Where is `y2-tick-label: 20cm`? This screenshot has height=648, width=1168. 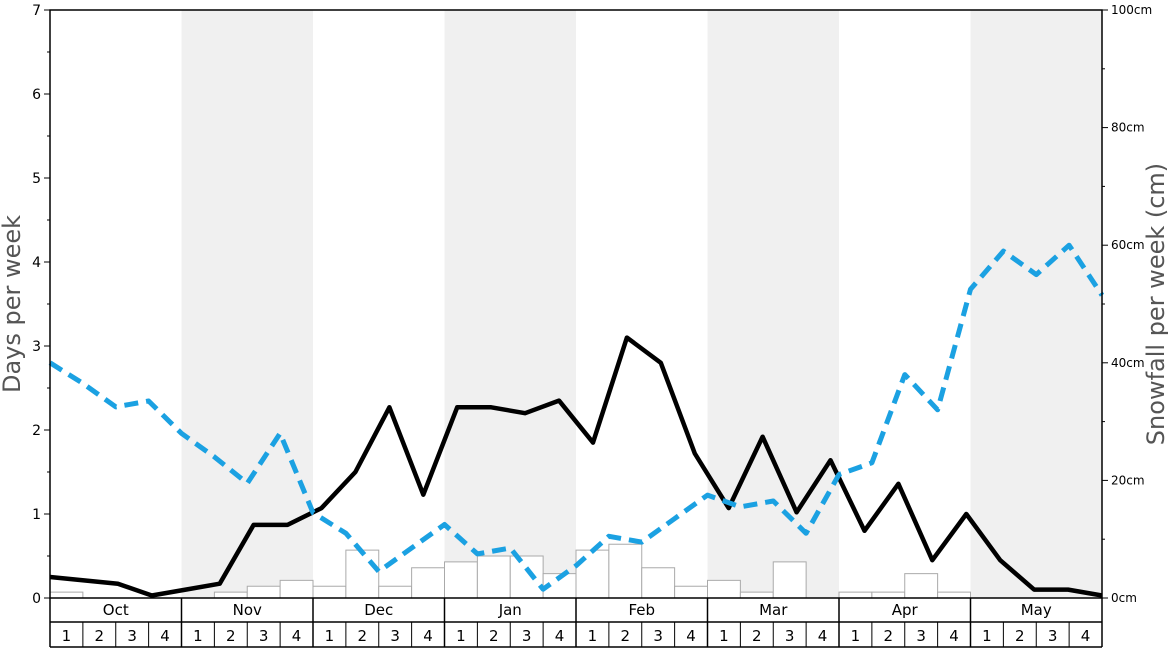 y2-tick-label: 20cm is located at coordinates (1128, 480).